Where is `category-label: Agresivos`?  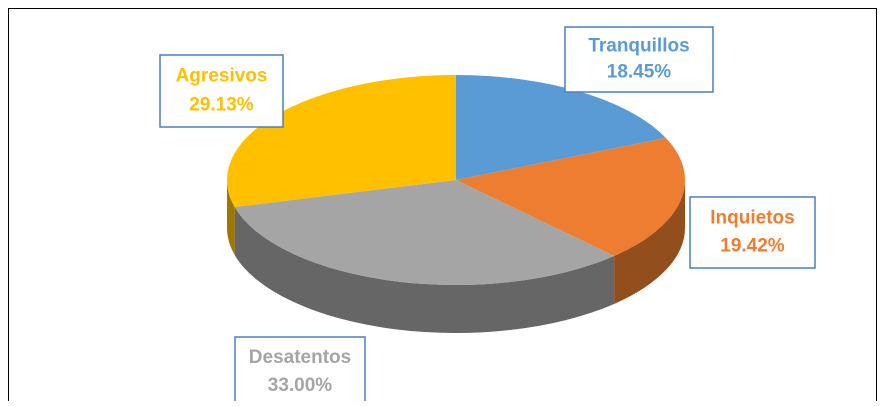
category-label: Agresivos is located at coordinates (222, 76).